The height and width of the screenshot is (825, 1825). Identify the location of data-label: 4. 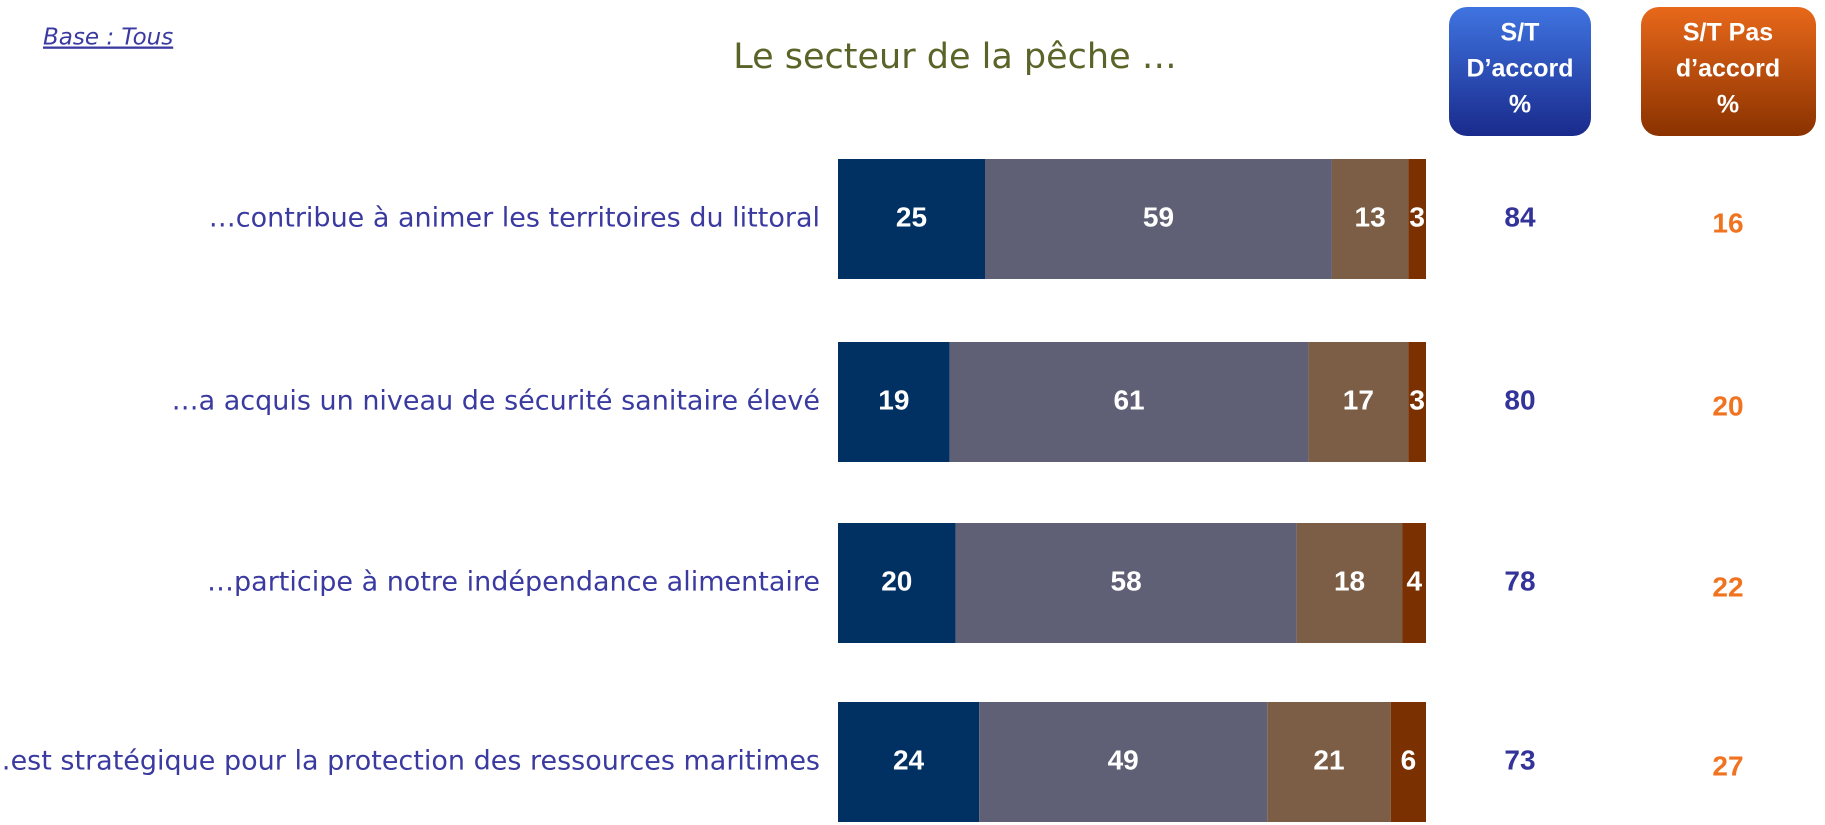
(1414, 580).